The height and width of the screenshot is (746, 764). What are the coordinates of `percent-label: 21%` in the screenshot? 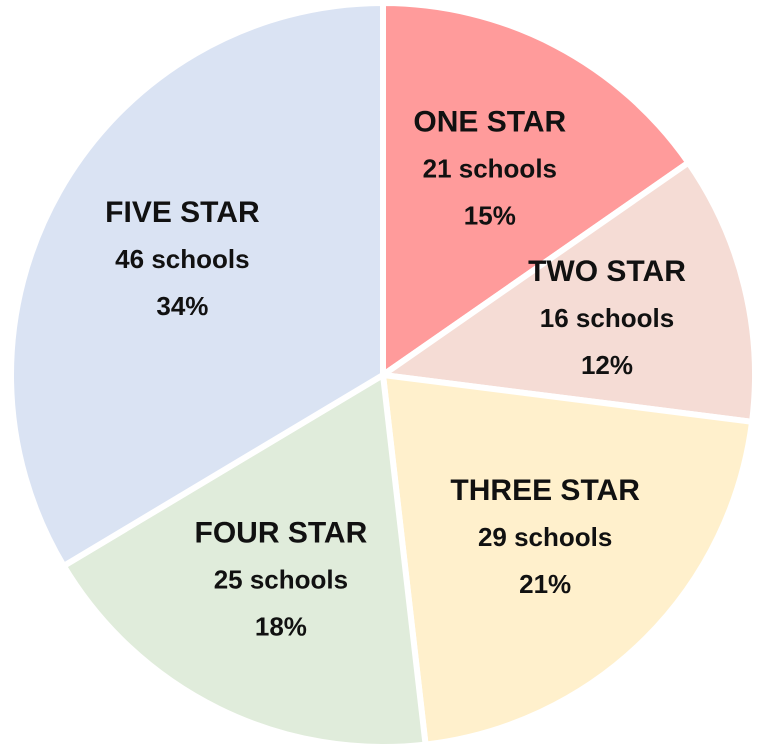 It's located at (545, 584).